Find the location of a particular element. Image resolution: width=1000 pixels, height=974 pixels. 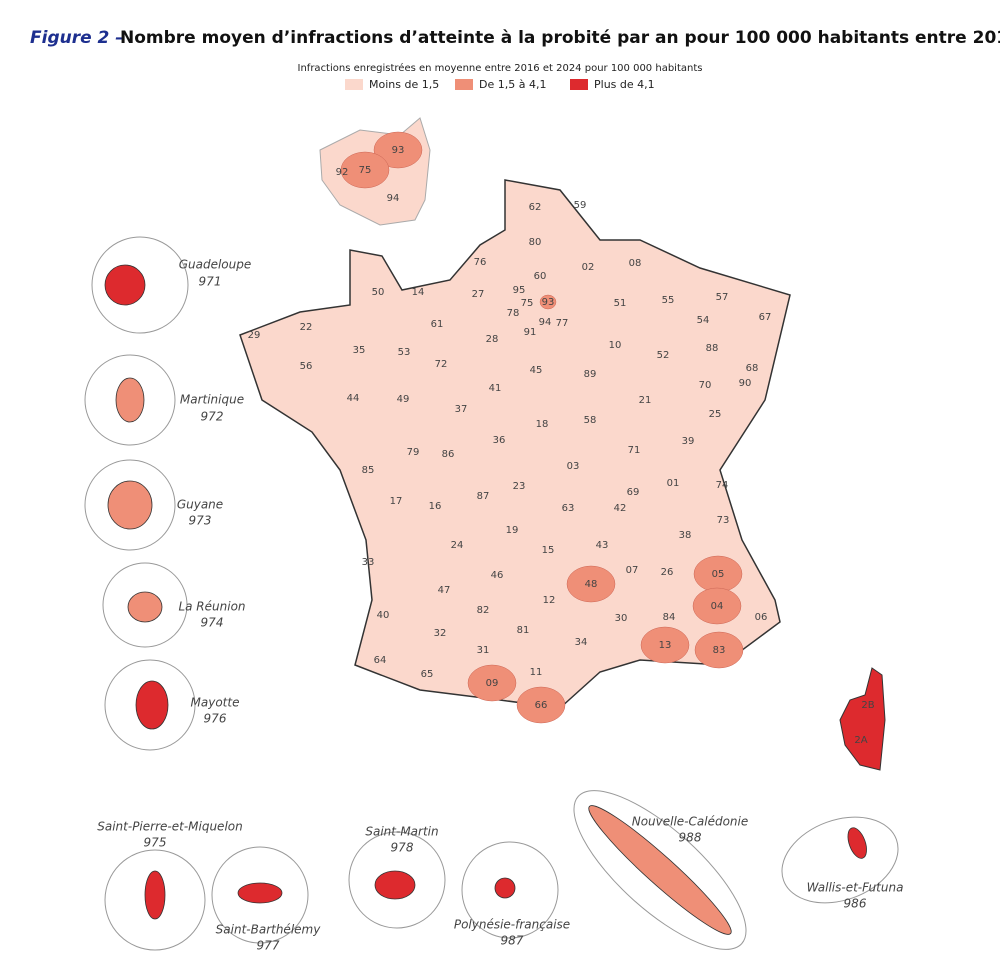

department-code: 83 is located at coordinates (719, 650).